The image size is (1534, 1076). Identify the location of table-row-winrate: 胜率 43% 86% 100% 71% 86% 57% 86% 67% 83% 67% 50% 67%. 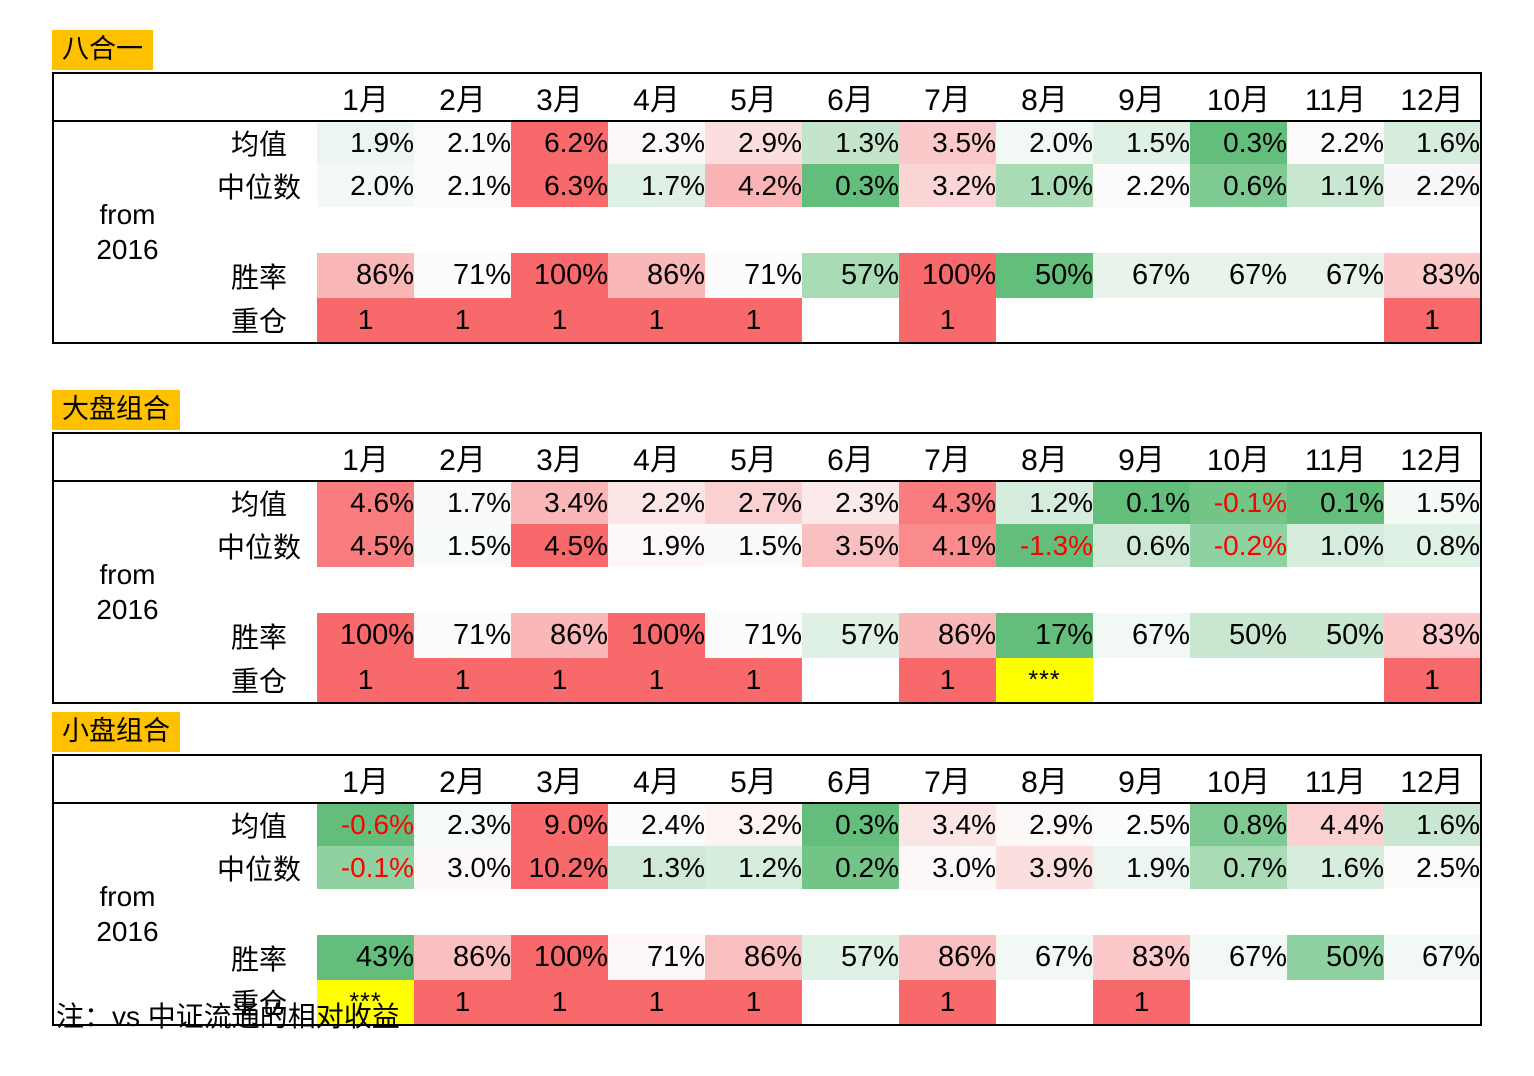
(767, 957).